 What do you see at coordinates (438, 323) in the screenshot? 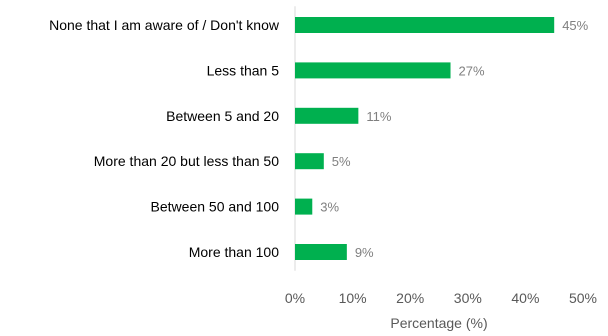
I see `x-axis-title: Percentage (%)` at bounding box center [438, 323].